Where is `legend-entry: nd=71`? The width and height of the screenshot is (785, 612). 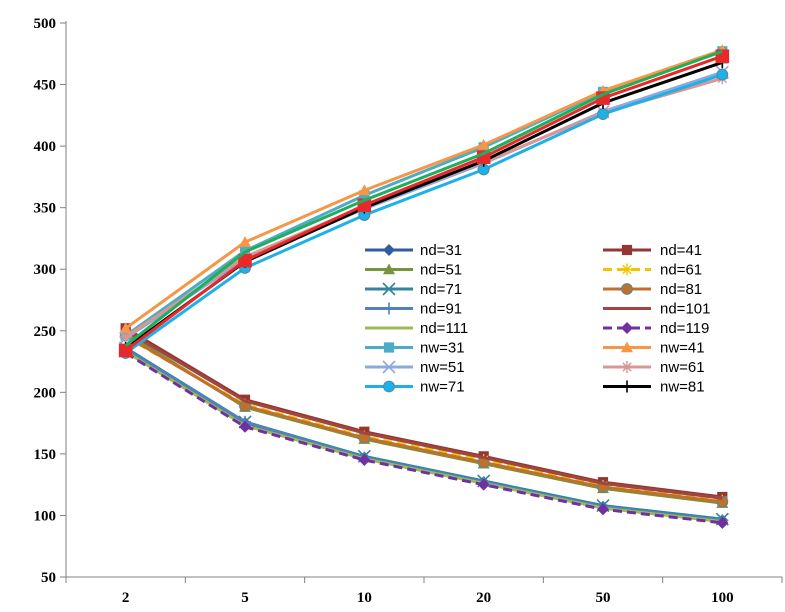 legend-entry: nd=71 is located at coordinates (413, 289).